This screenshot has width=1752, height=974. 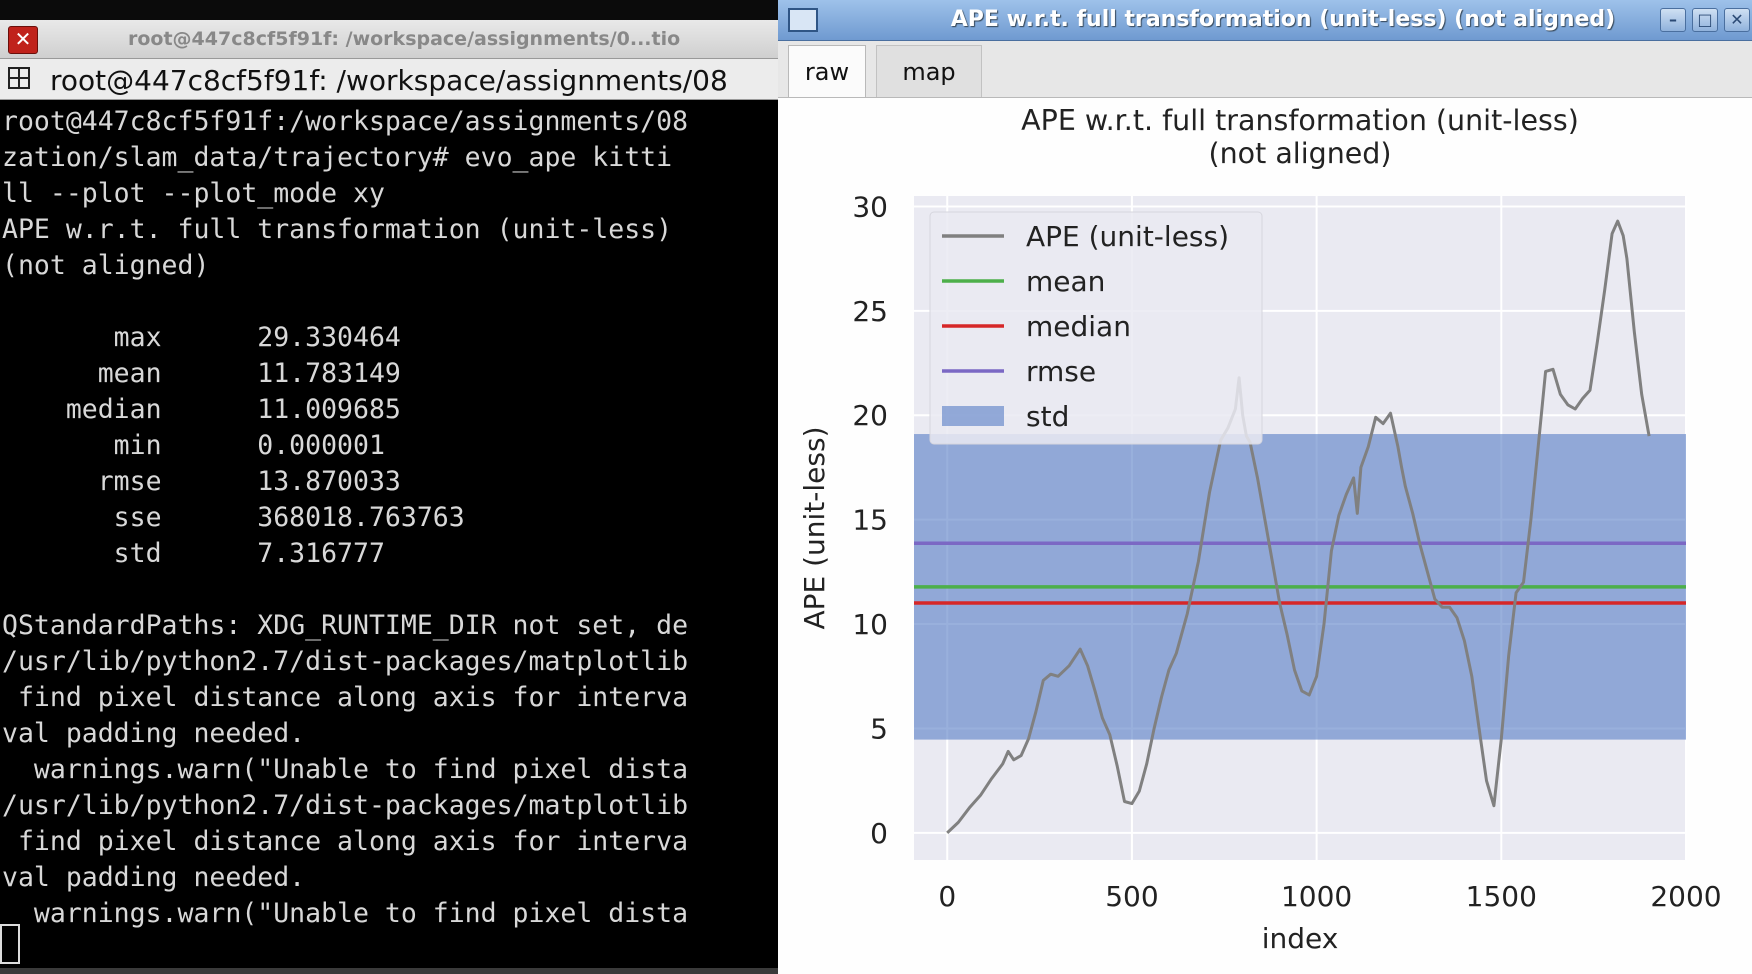 I want to click on terminal-tab-icon, so click(x=19, y=78).